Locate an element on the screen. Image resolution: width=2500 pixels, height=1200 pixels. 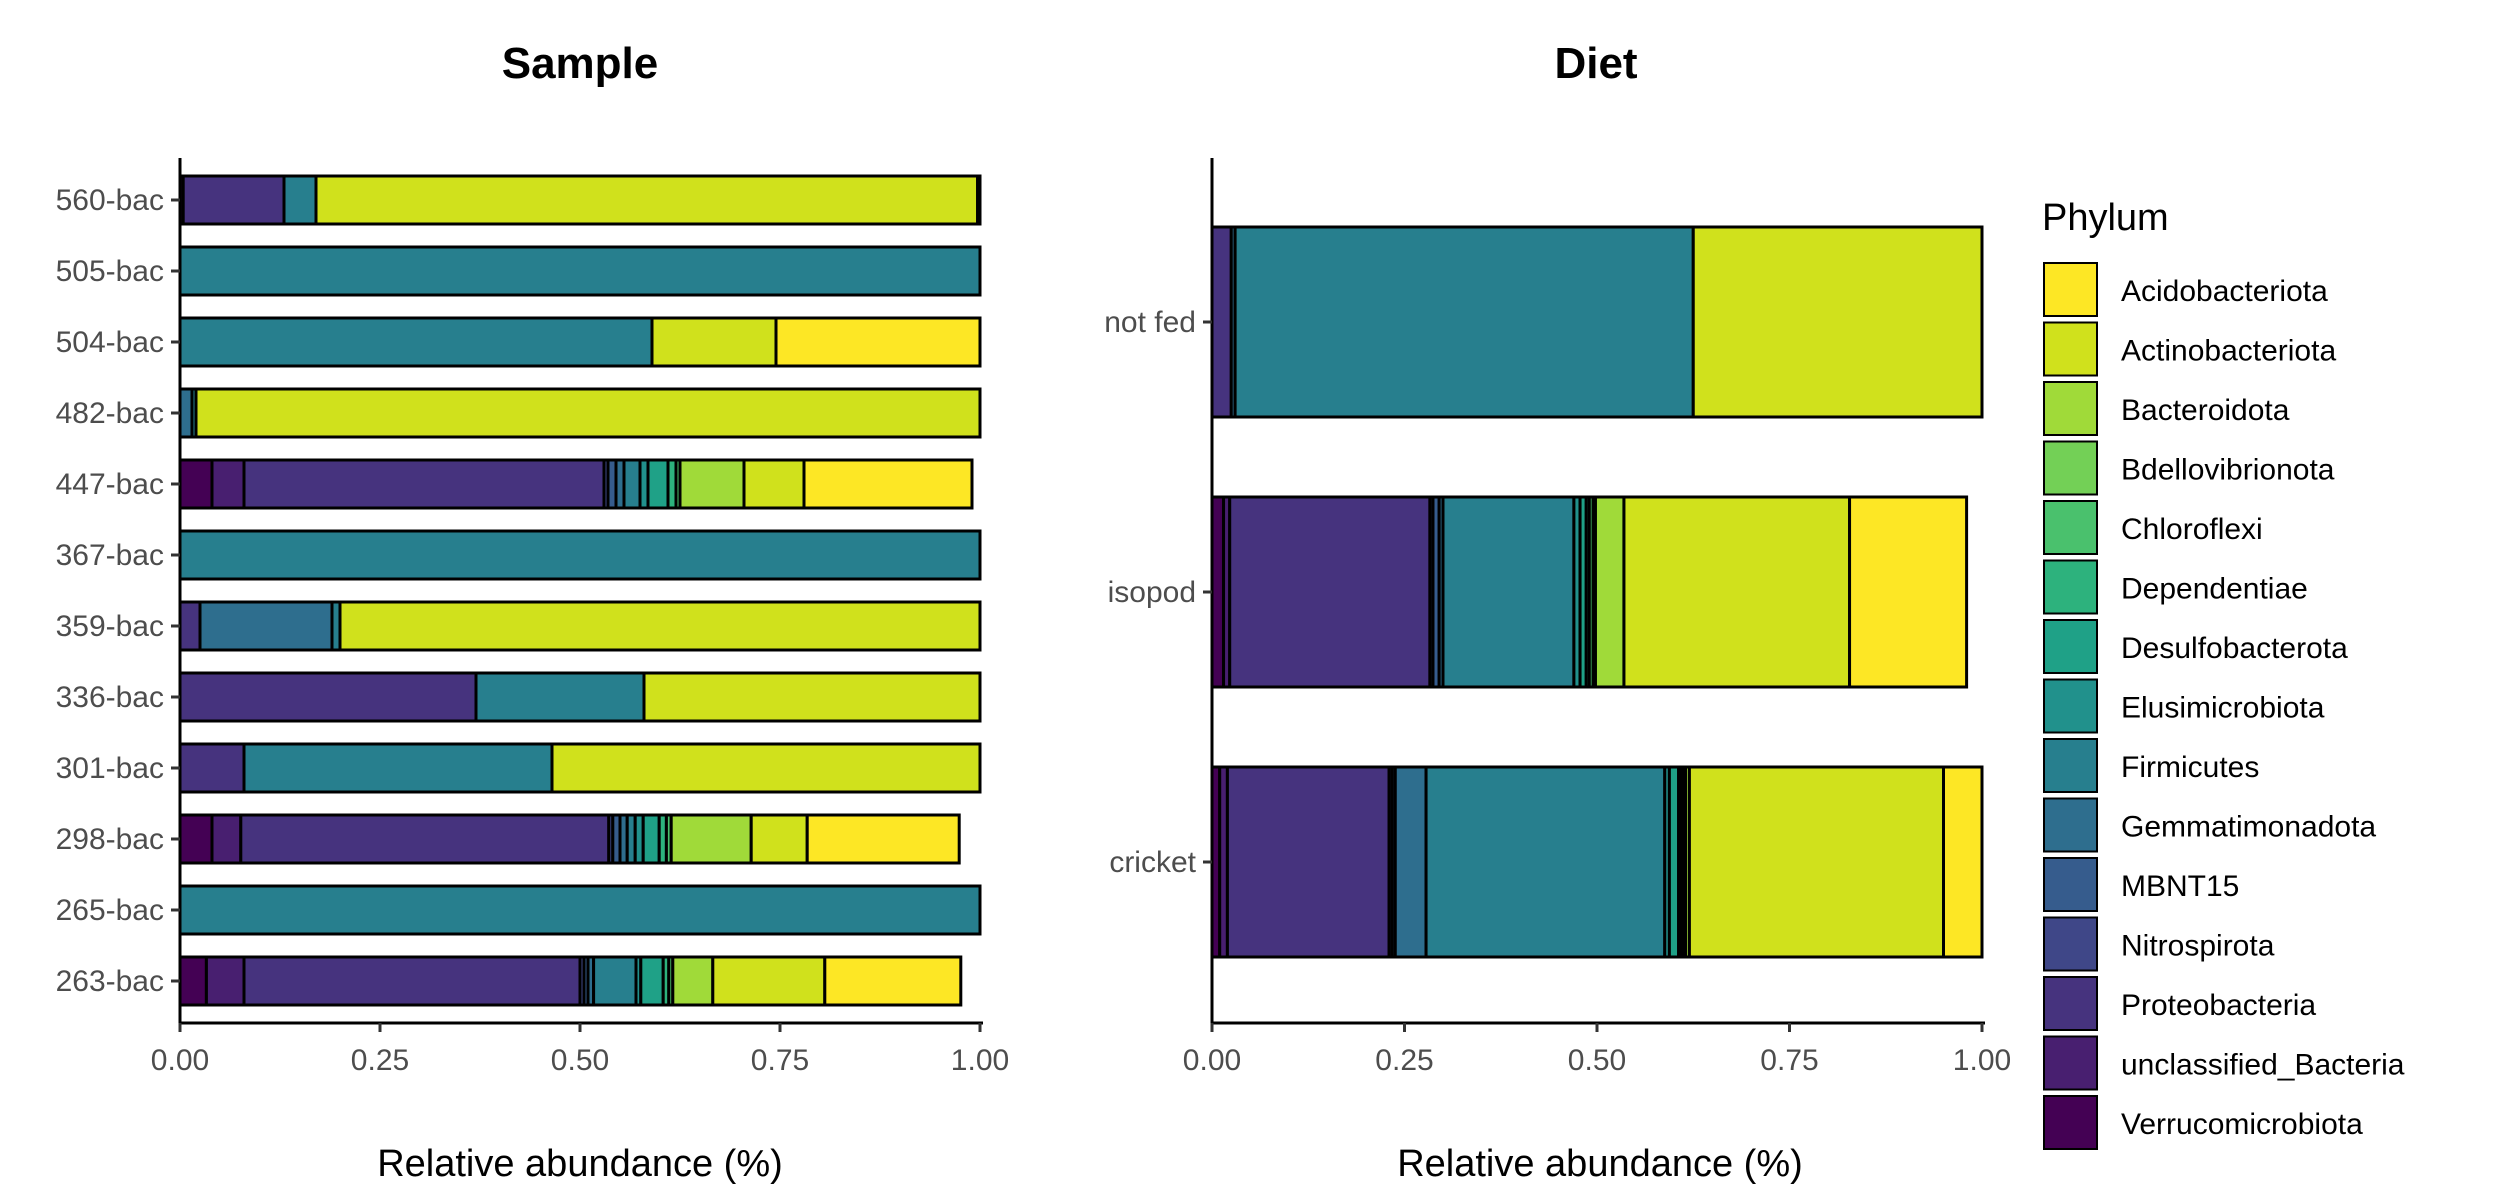
legend-label-dependentiae: Dependentiae is located at coordinates (2214, 589).